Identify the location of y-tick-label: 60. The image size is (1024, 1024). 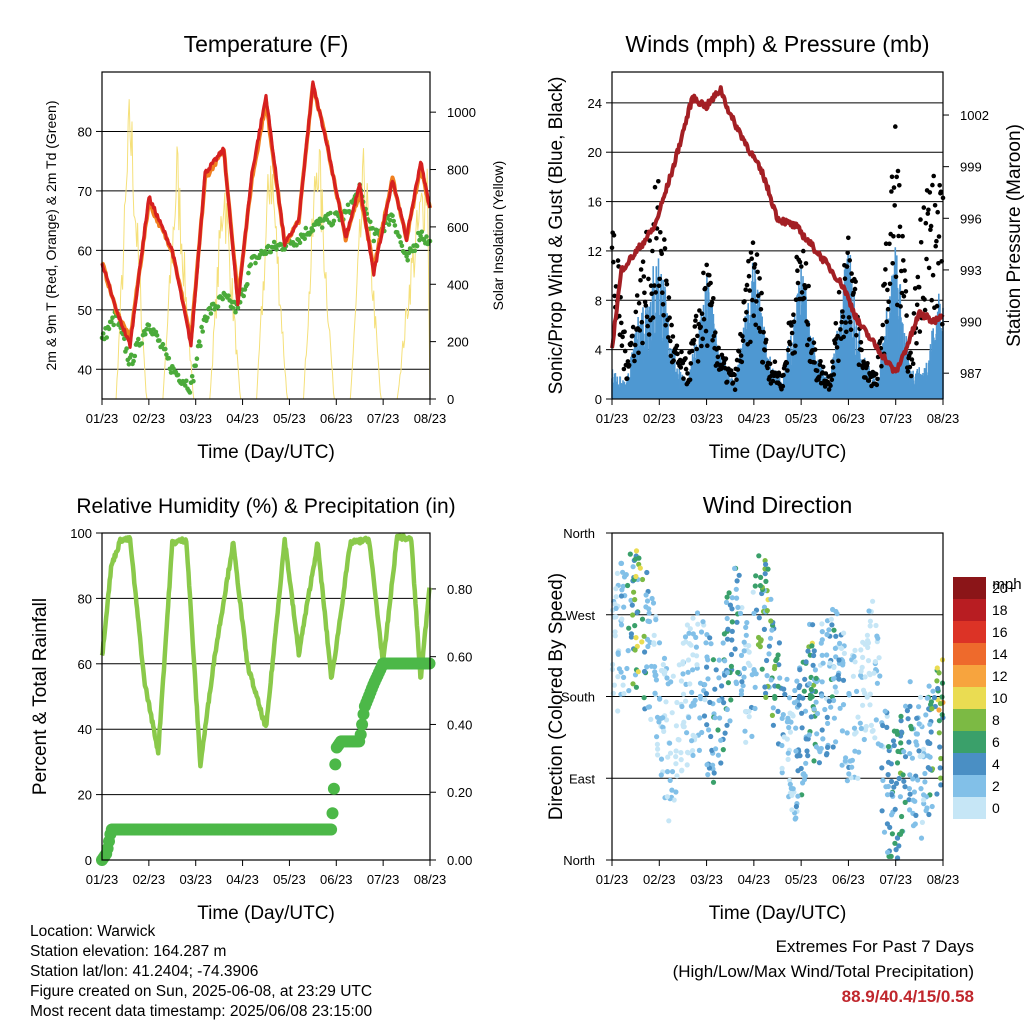
(85, 664).